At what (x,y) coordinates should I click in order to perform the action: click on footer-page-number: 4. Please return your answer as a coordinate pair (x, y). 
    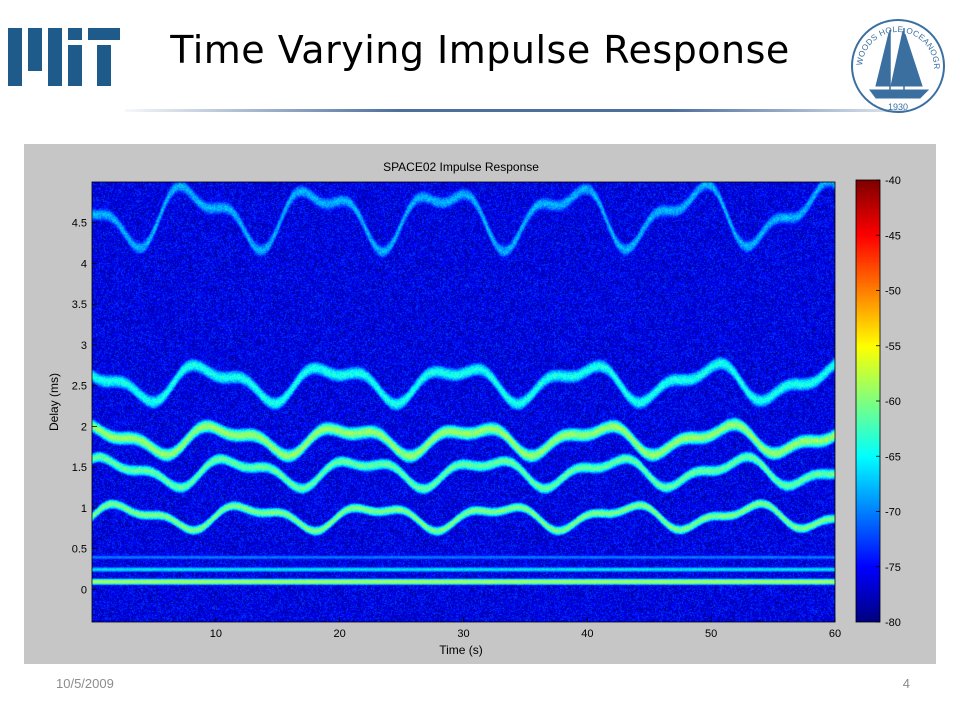
    Looking at the image, I should click on (906, 683).